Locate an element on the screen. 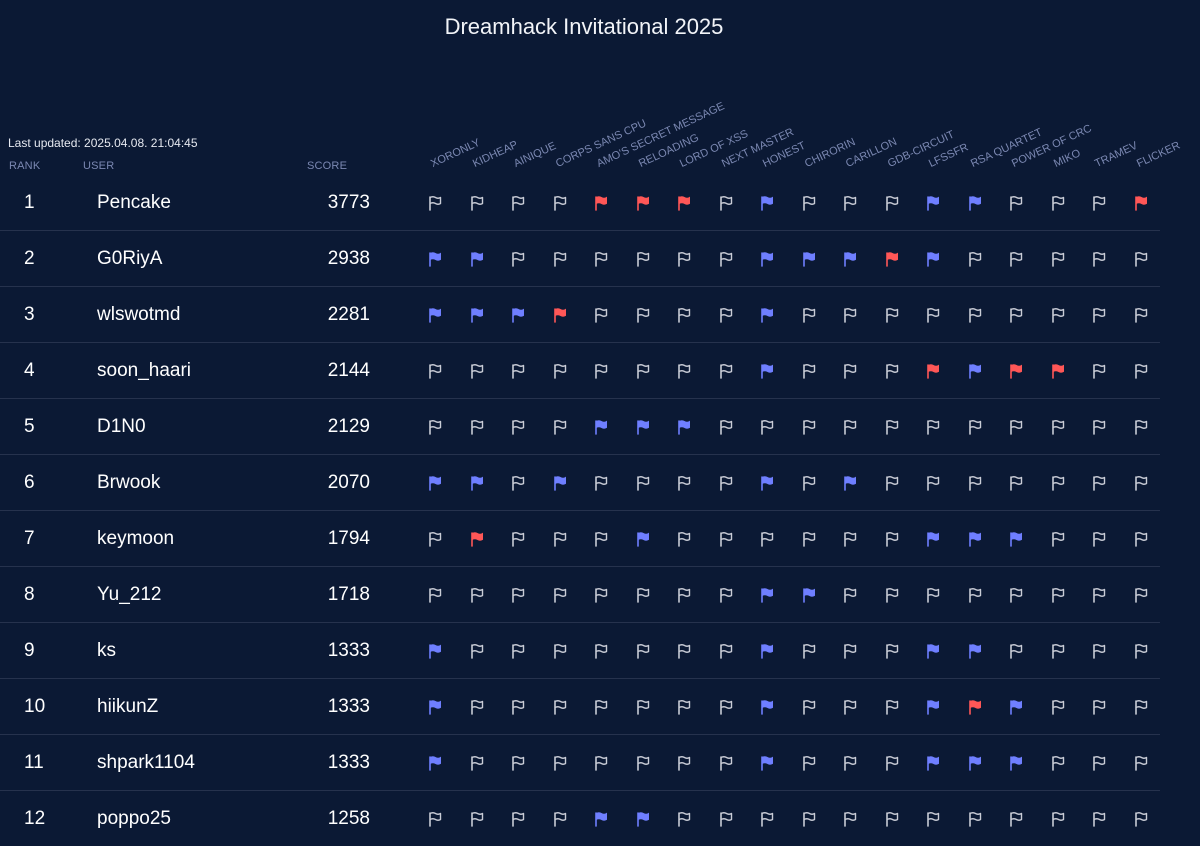 The image size is (1200, 846). rank-cell: 8 is located at coordinates (29, 594).